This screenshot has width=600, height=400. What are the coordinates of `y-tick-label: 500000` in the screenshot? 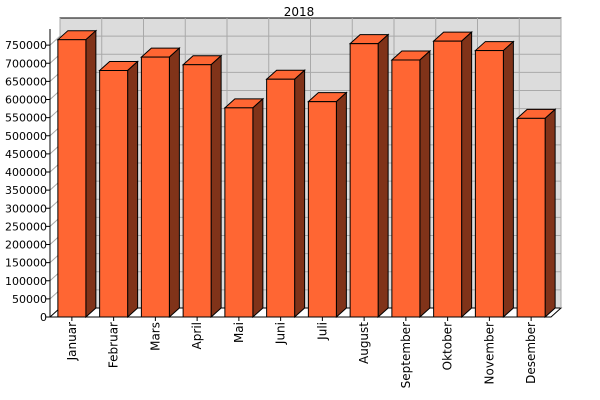 It's located at (26, 136).